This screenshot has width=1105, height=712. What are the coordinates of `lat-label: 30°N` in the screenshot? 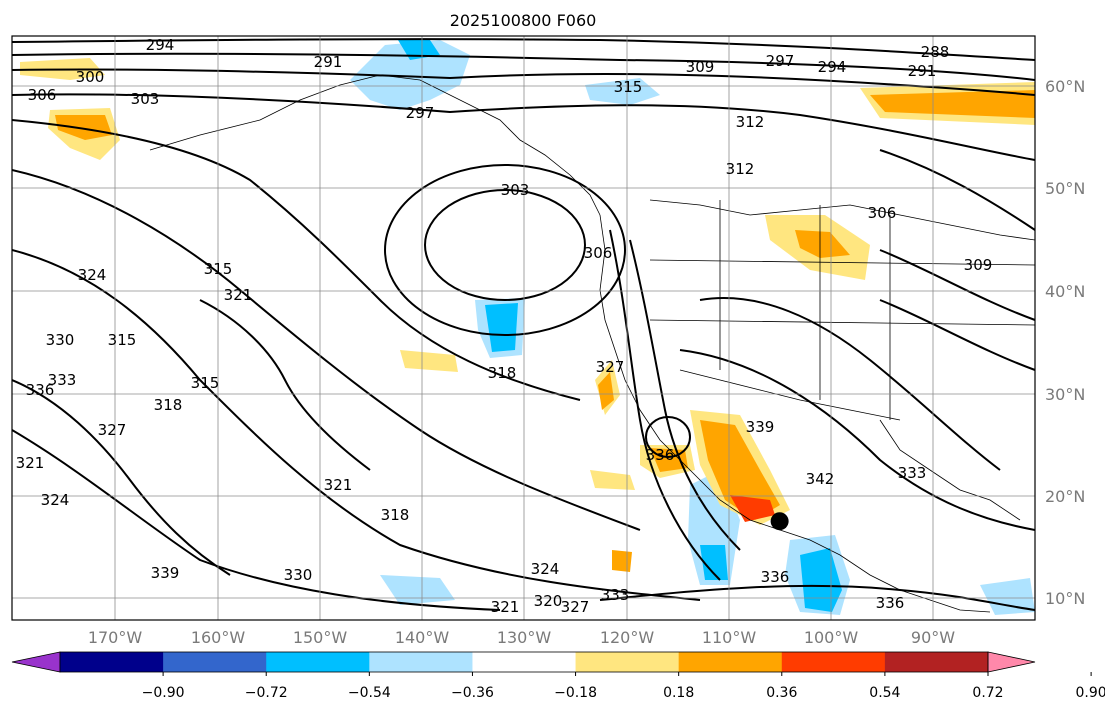 It's located at (1065, 394).